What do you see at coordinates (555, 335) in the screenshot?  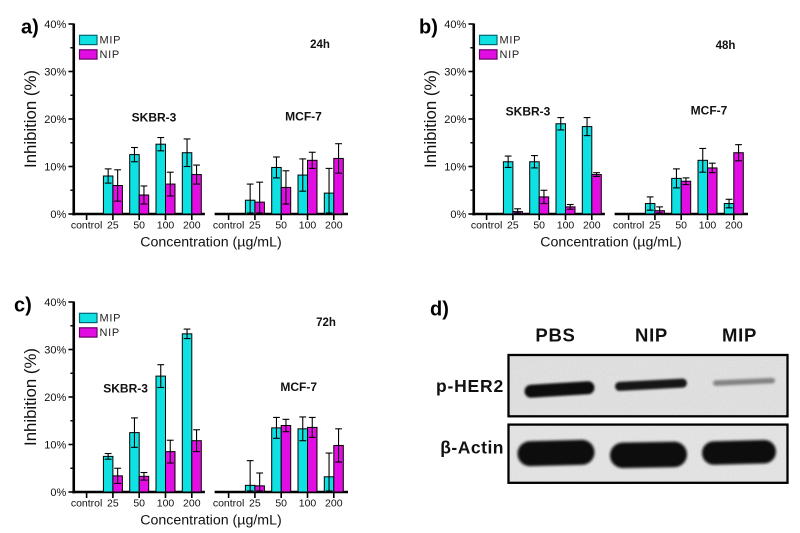 I see `svg-text: PBS` at bounding box center [555, 335].